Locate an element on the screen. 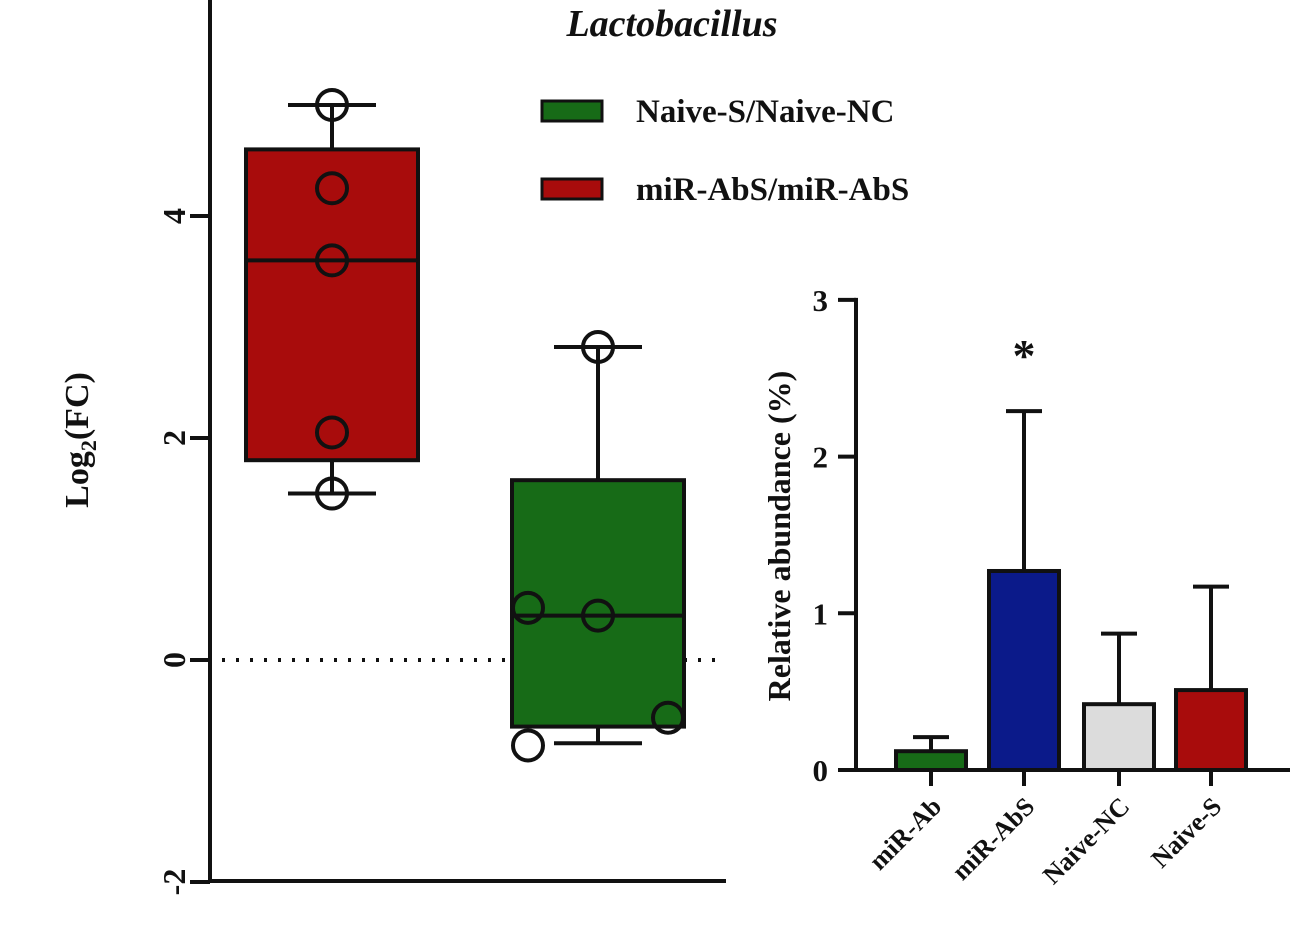 The width and height of the screenshot is (1290, 935). bar-chart-y-ticks: 0 1 2 3 is located at coordinates (834, 535).